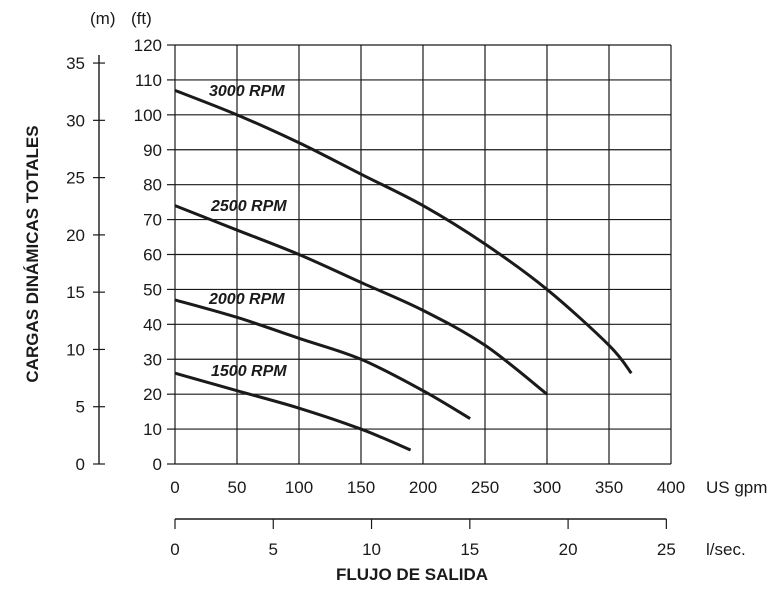 This screenshot has height=594, width=778. I want to click on x-lsec-tick-label-20: 20, so click(568, 549).